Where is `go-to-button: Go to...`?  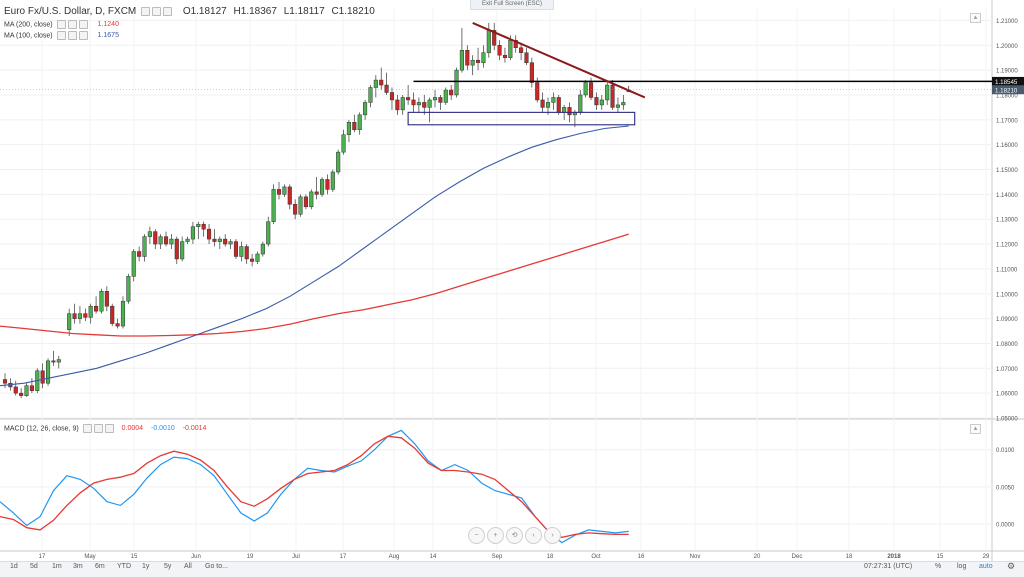 go-to-button: Go to... is located at coordinates (216, 566).